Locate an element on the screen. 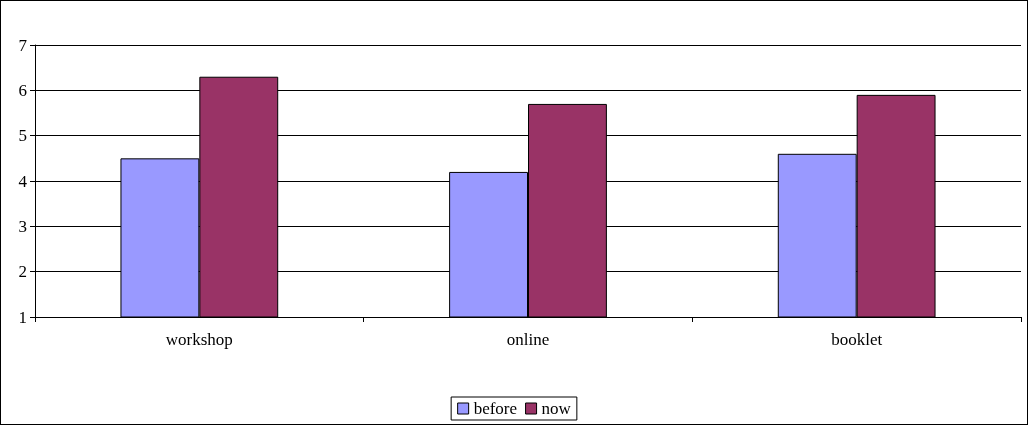 The width and height of the screenshot is (1028, 425). legend-label: now is located at coordinates (556, 408).